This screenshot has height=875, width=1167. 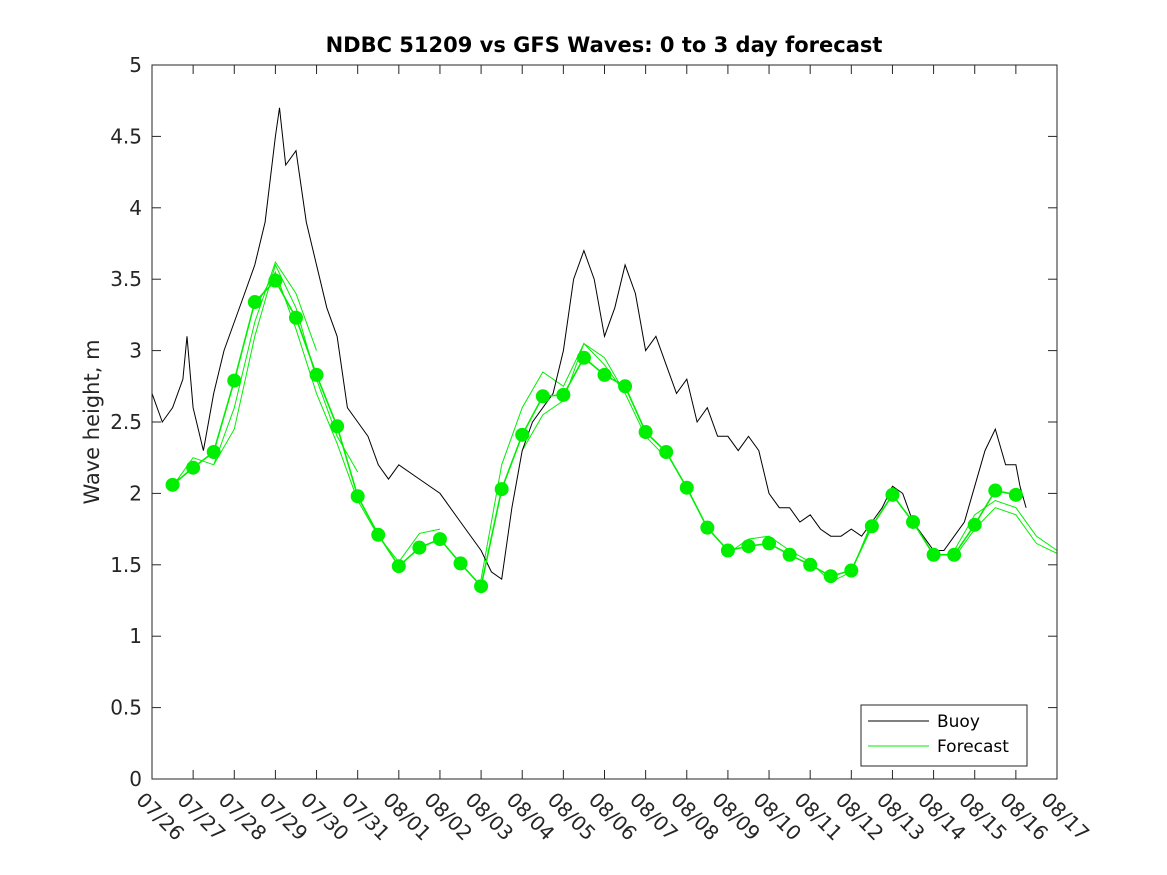 I want to click on y-tick-label: 2.5, so click(x=126, y=422).